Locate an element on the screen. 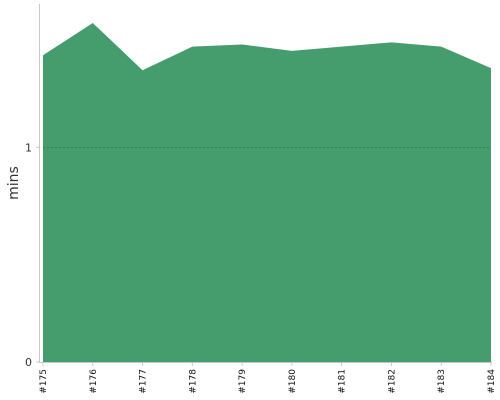  x-tick-label-182: #182 is located at coordinates (392, 381).